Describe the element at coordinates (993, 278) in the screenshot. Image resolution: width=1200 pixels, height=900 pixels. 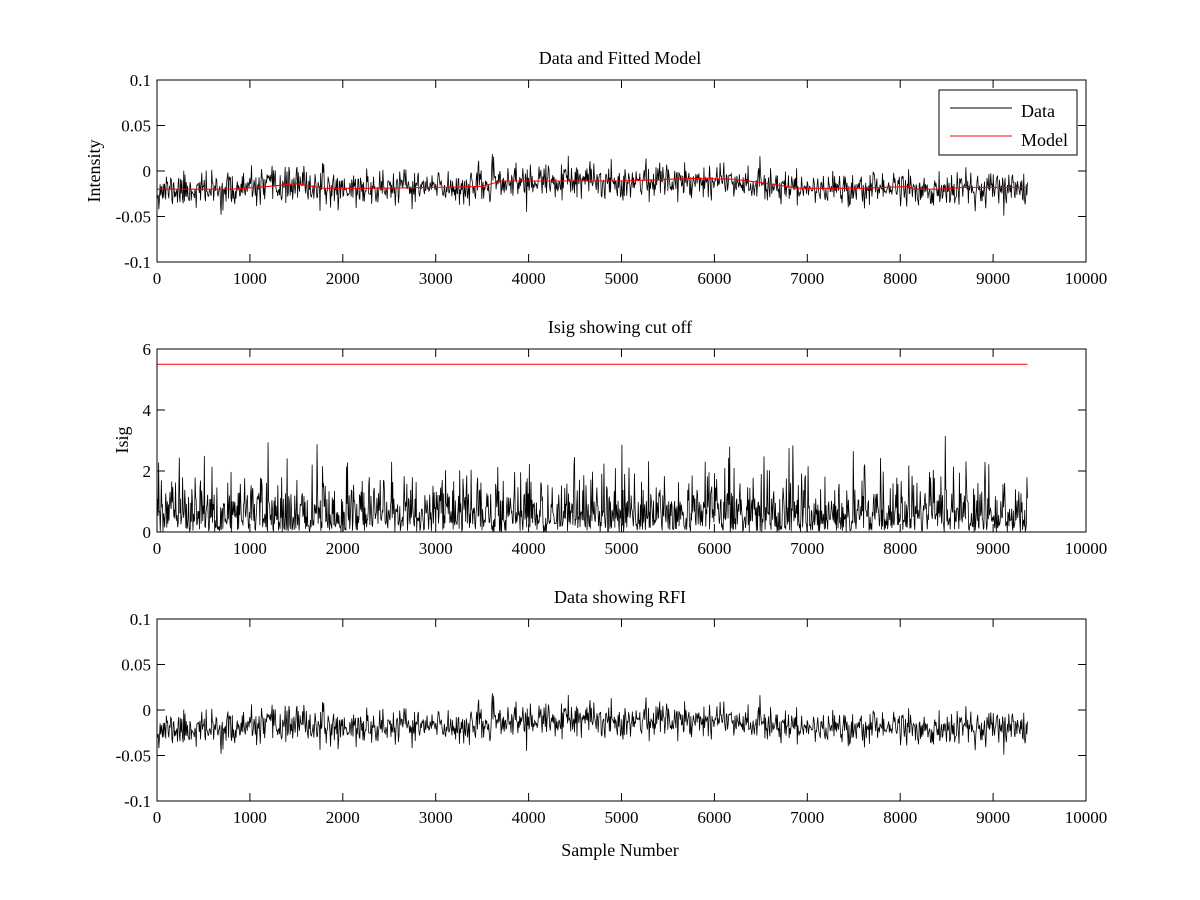
I see `panel-1-x-tick-label: 9000` at that location.